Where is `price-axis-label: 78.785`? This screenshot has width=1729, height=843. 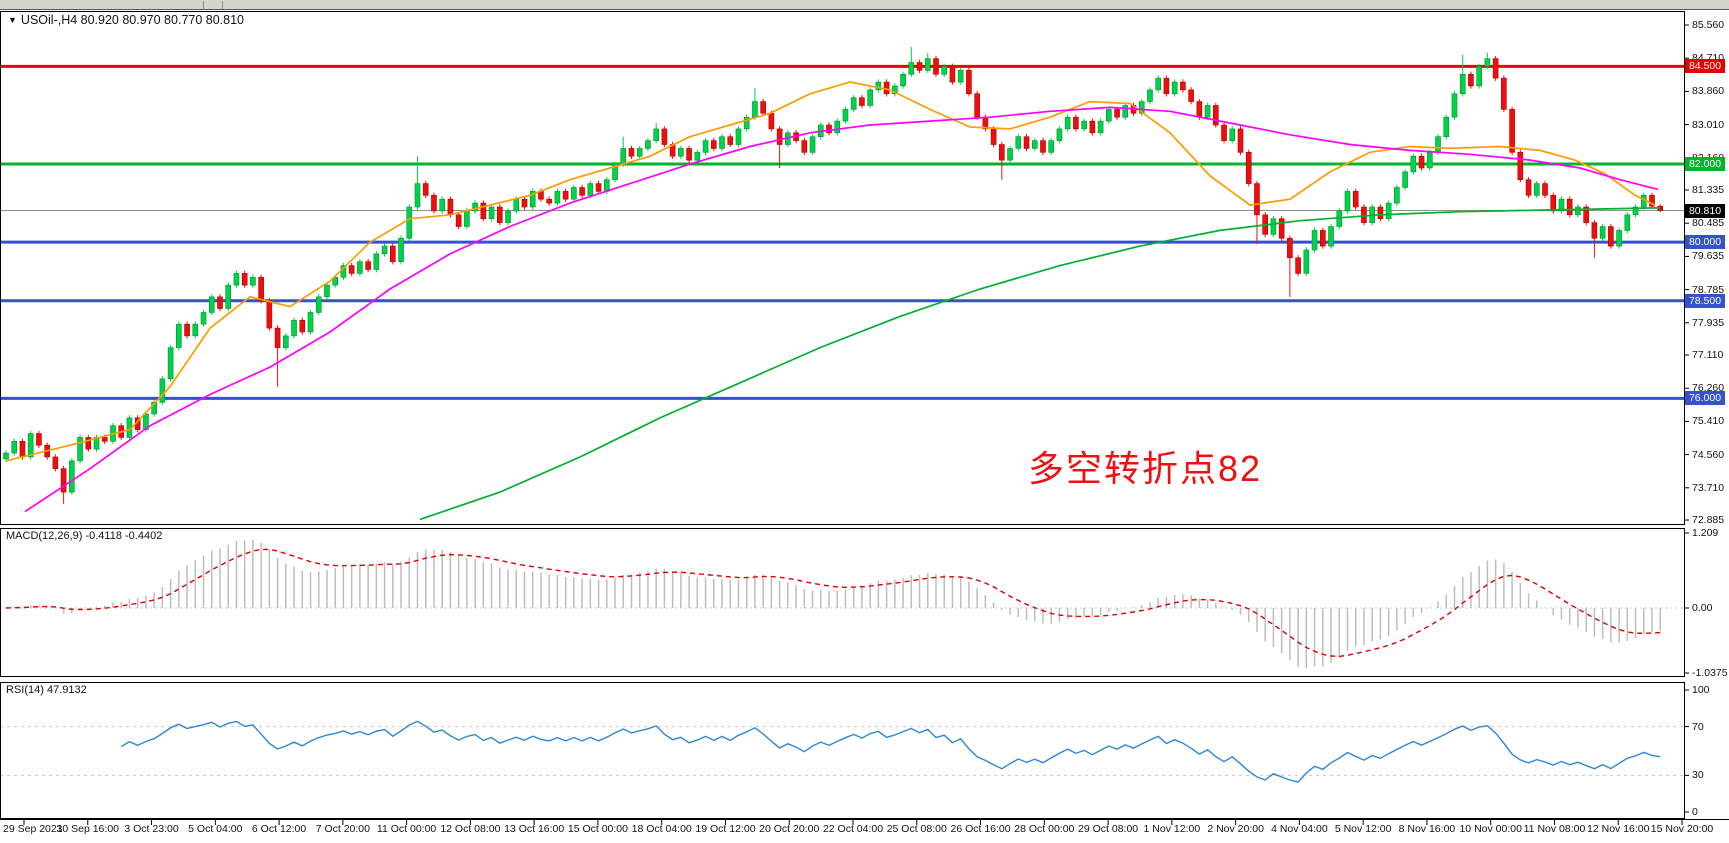
price-axis-label: 78.785 is located at coordinates (1708, 289).